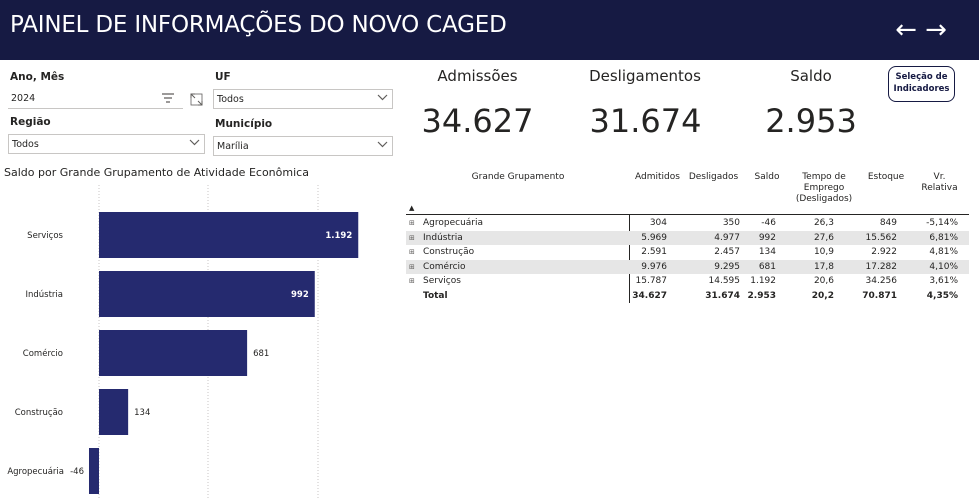 Image resolution: width=979 pixels, height=500 pixels. Describe the element at coordinates (939, 188) in the screenshot. I see `col-header-vr-l2: Relativa` at that location.